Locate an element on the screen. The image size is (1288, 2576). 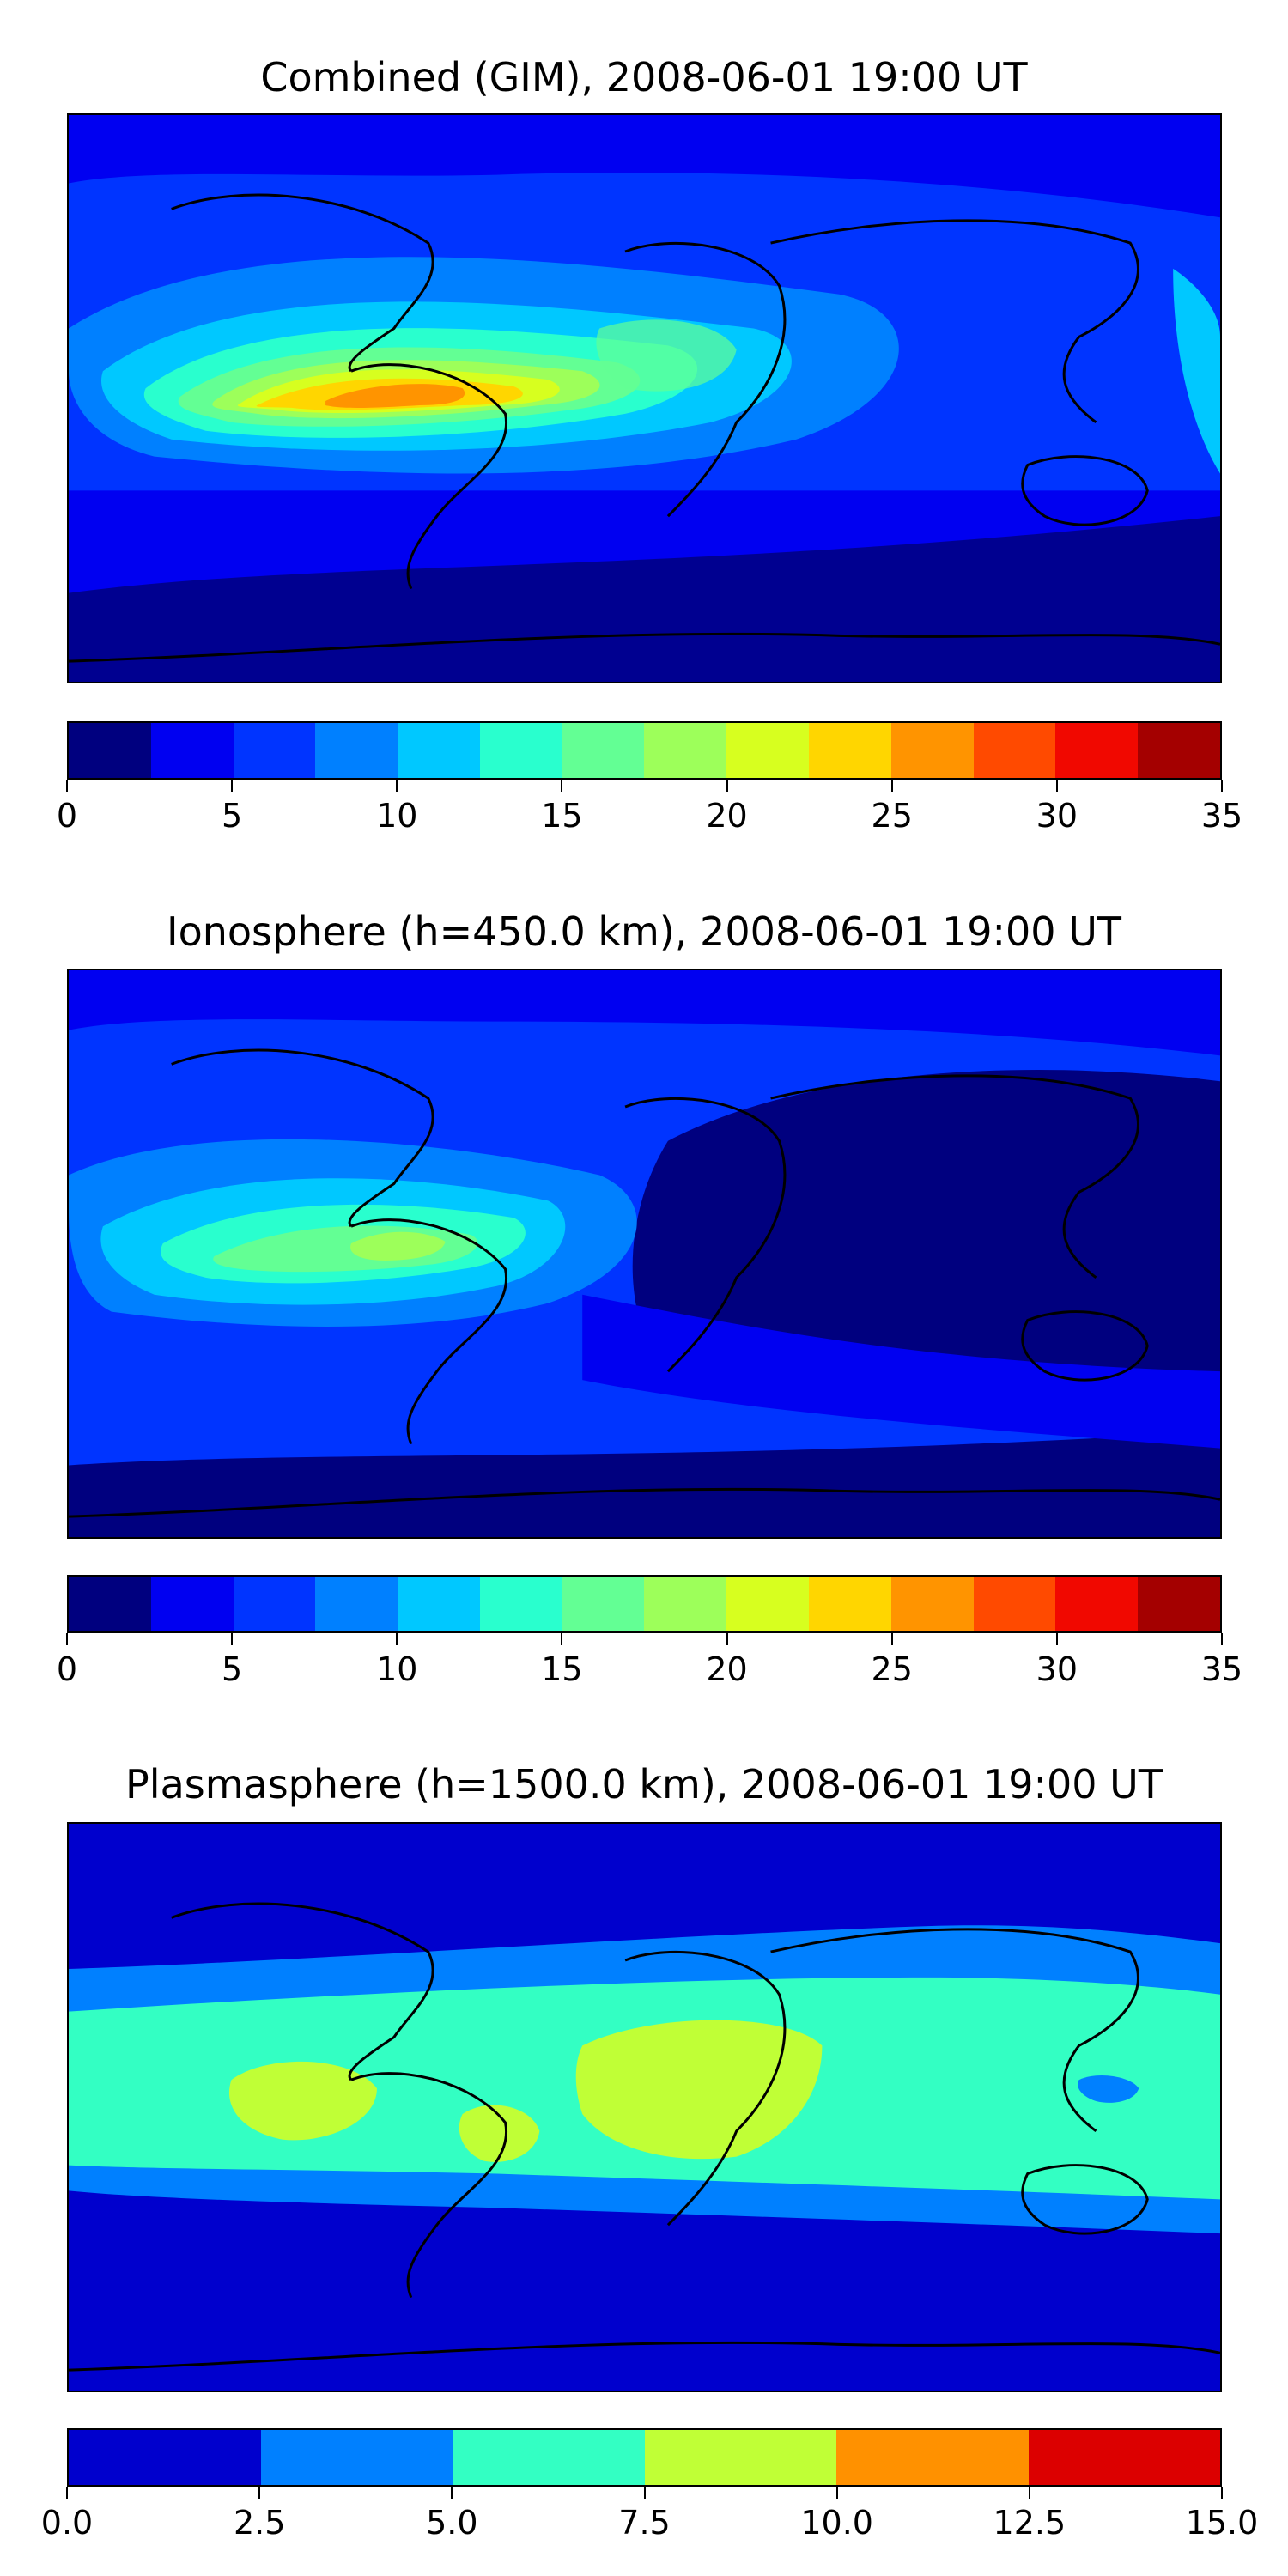
combined-colorbar-ticks: 0 5 10 15 20 25 30 35 is located at coordinates (649, 808).